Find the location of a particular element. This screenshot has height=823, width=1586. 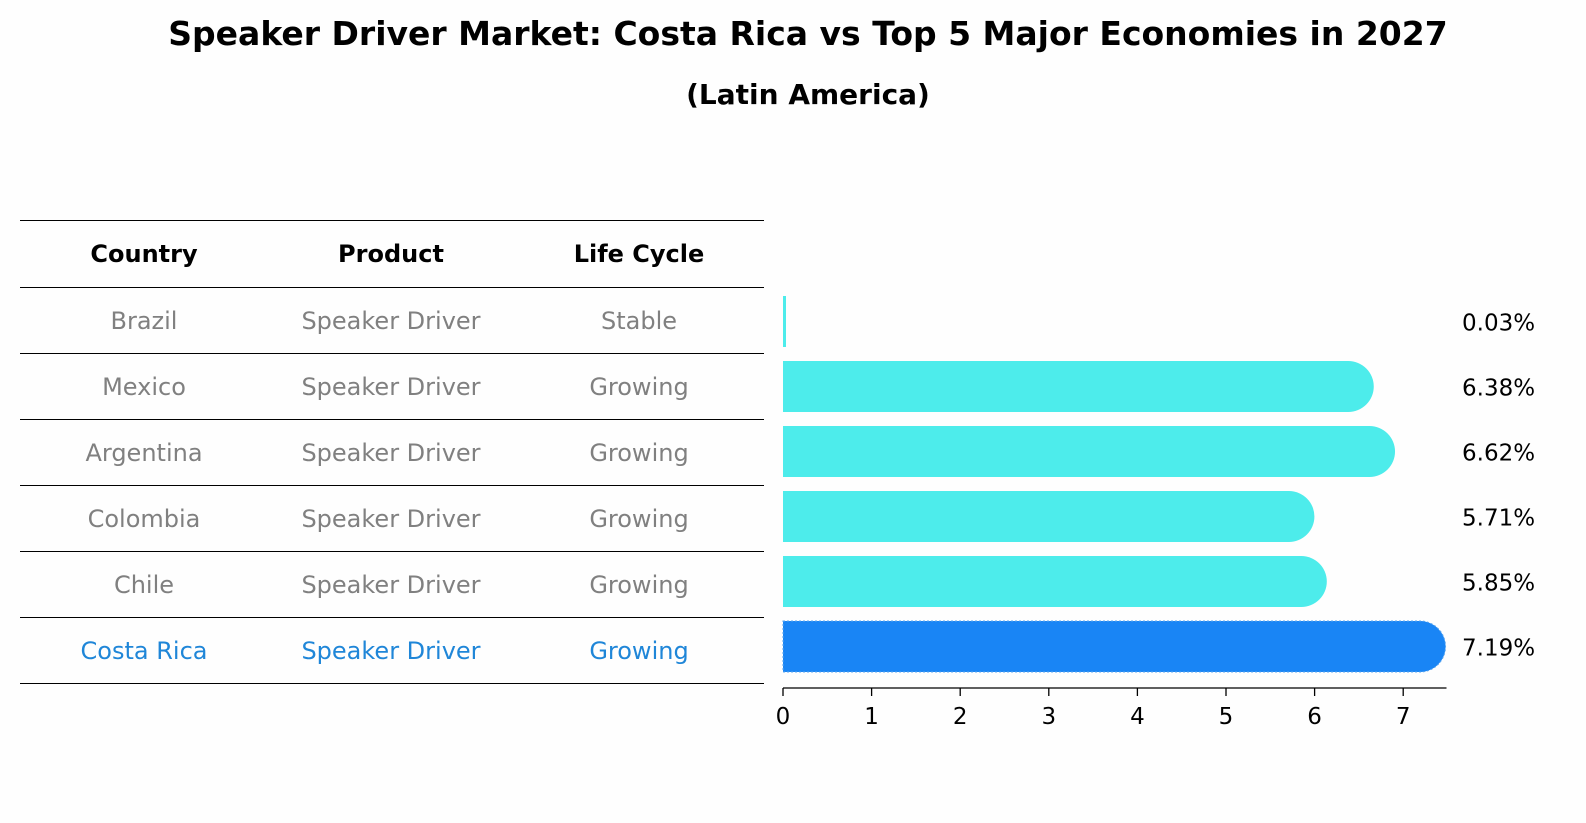

cell-country: Argentina is located at coordinates (144, 452).